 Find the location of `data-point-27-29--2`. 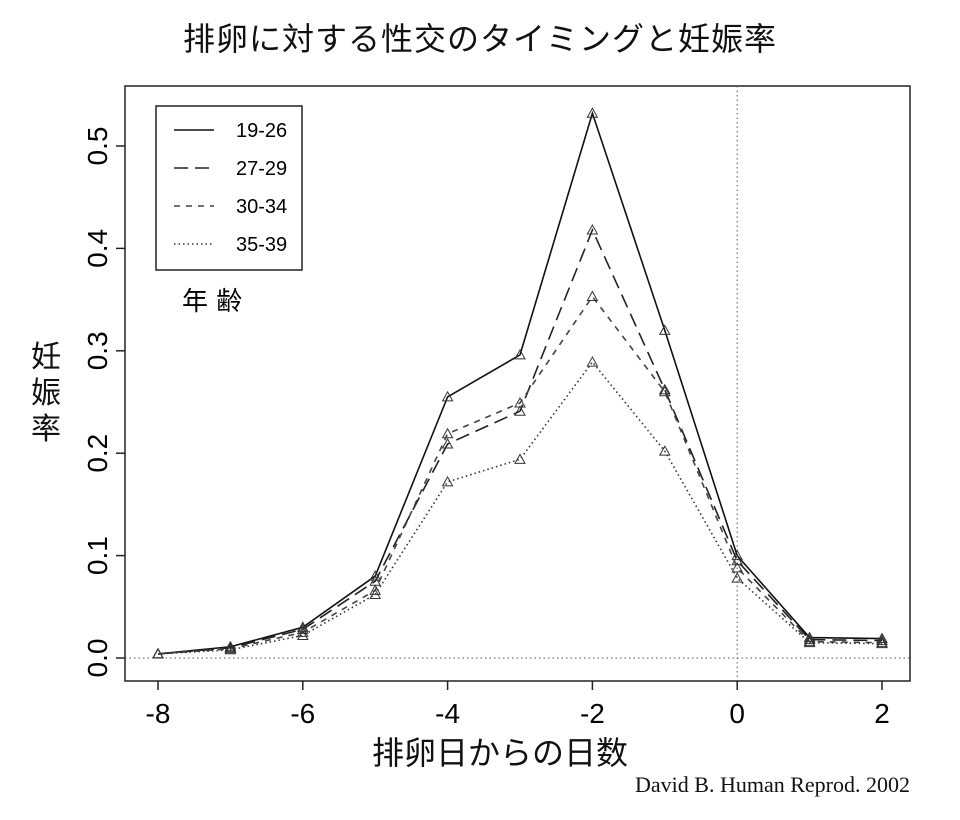

data-point-27-29--2 is located at coordinates (592, 229).